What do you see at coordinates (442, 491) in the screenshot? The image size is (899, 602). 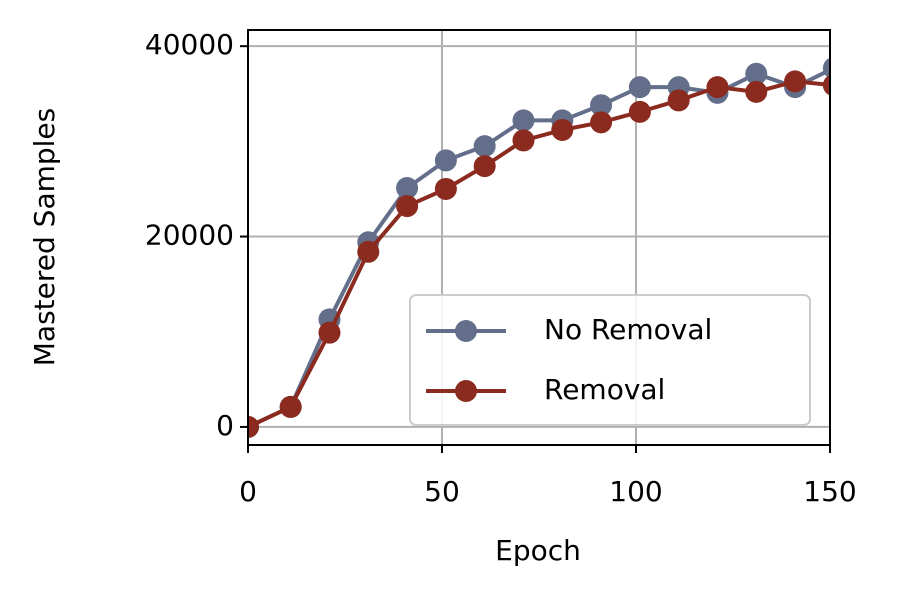 I see `x-tick-label: 50` at bounding box center [442, 491].